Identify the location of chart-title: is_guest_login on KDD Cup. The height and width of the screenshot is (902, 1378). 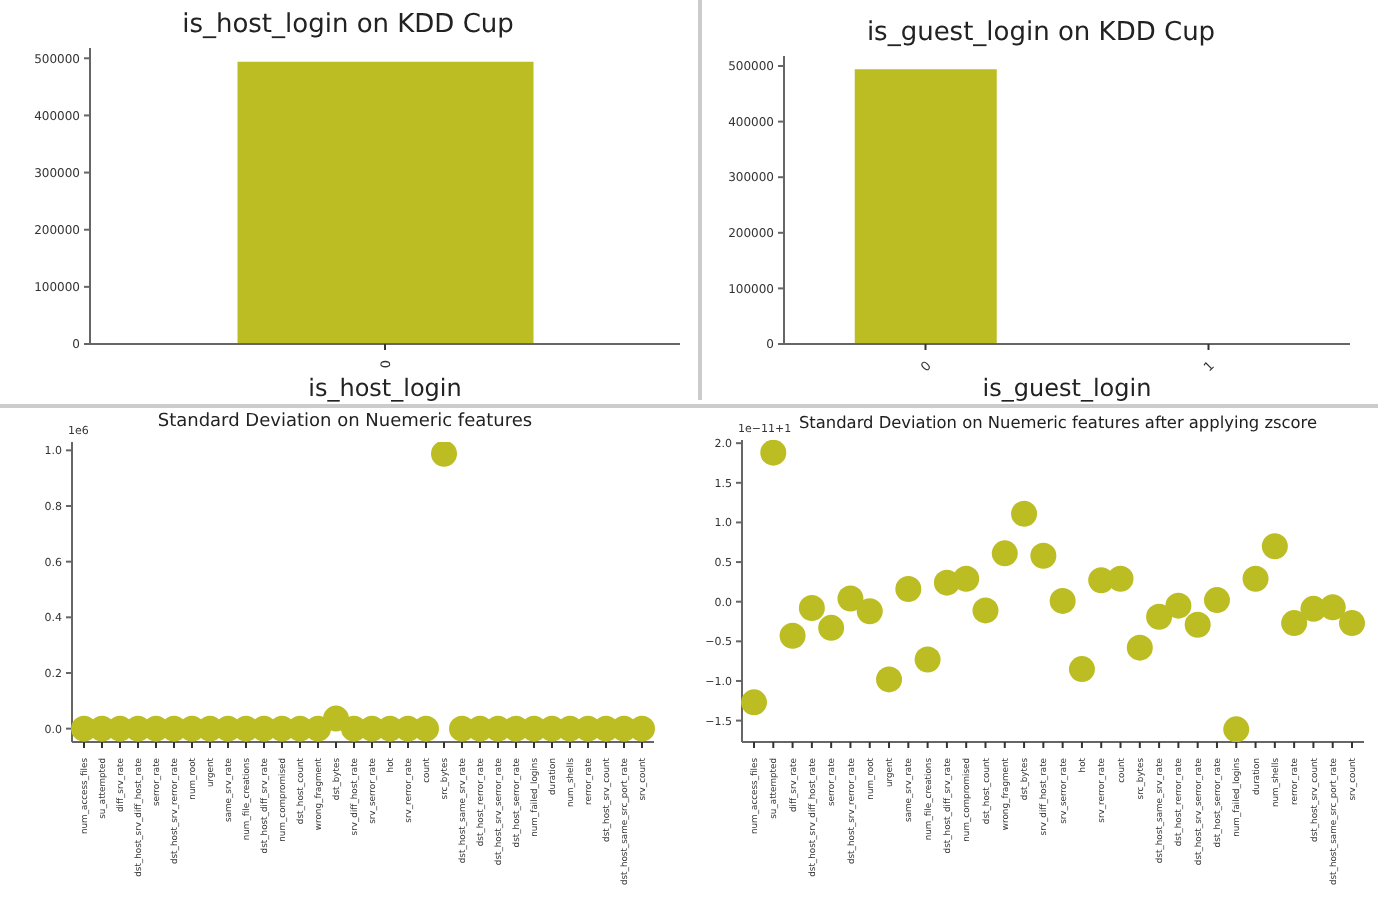
(1041, 33).